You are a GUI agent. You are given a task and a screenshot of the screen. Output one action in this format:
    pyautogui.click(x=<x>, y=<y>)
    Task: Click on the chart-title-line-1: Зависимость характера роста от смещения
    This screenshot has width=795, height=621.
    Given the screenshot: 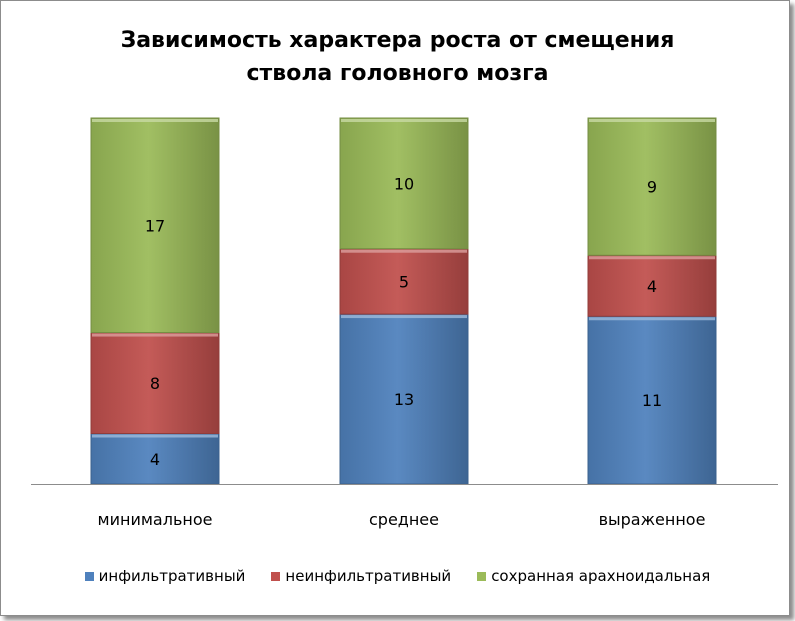 What is the action you would take?
    pyautogui.click(x=397, y=40)
    